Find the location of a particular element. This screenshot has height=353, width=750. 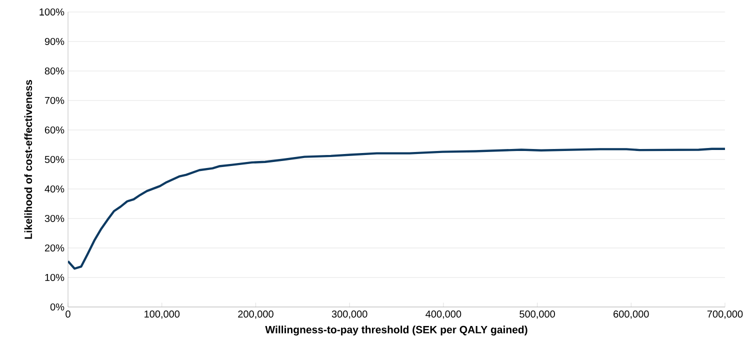

y-tick-label: 50% is located at coordinates (54, 160).